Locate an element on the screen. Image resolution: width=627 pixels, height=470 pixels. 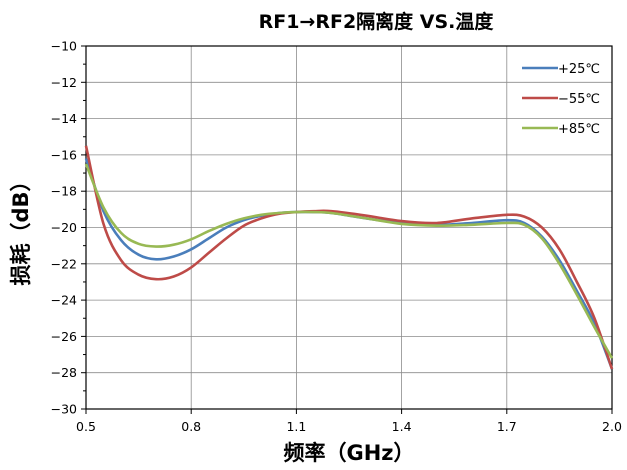
y-axis-label: 损耗（dB） is located at coordinates (21, 227).